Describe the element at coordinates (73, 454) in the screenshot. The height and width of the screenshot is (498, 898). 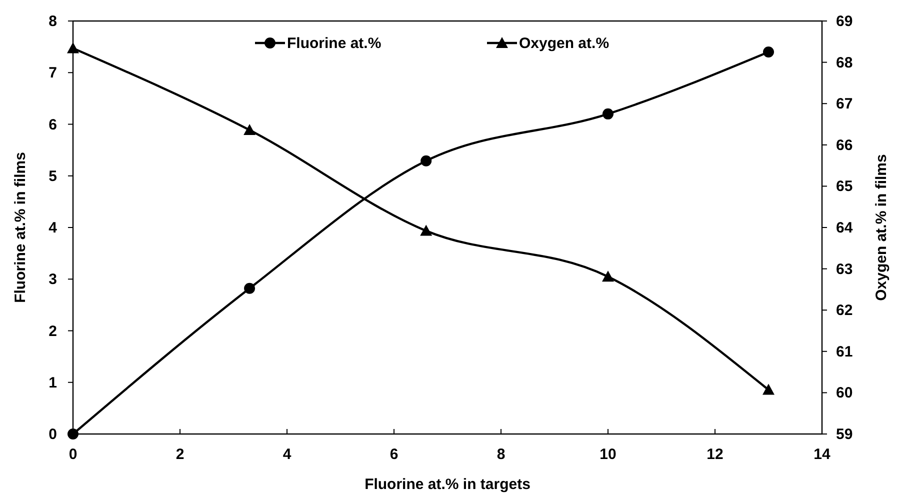
I see `x-tick-label: 0` at that location.